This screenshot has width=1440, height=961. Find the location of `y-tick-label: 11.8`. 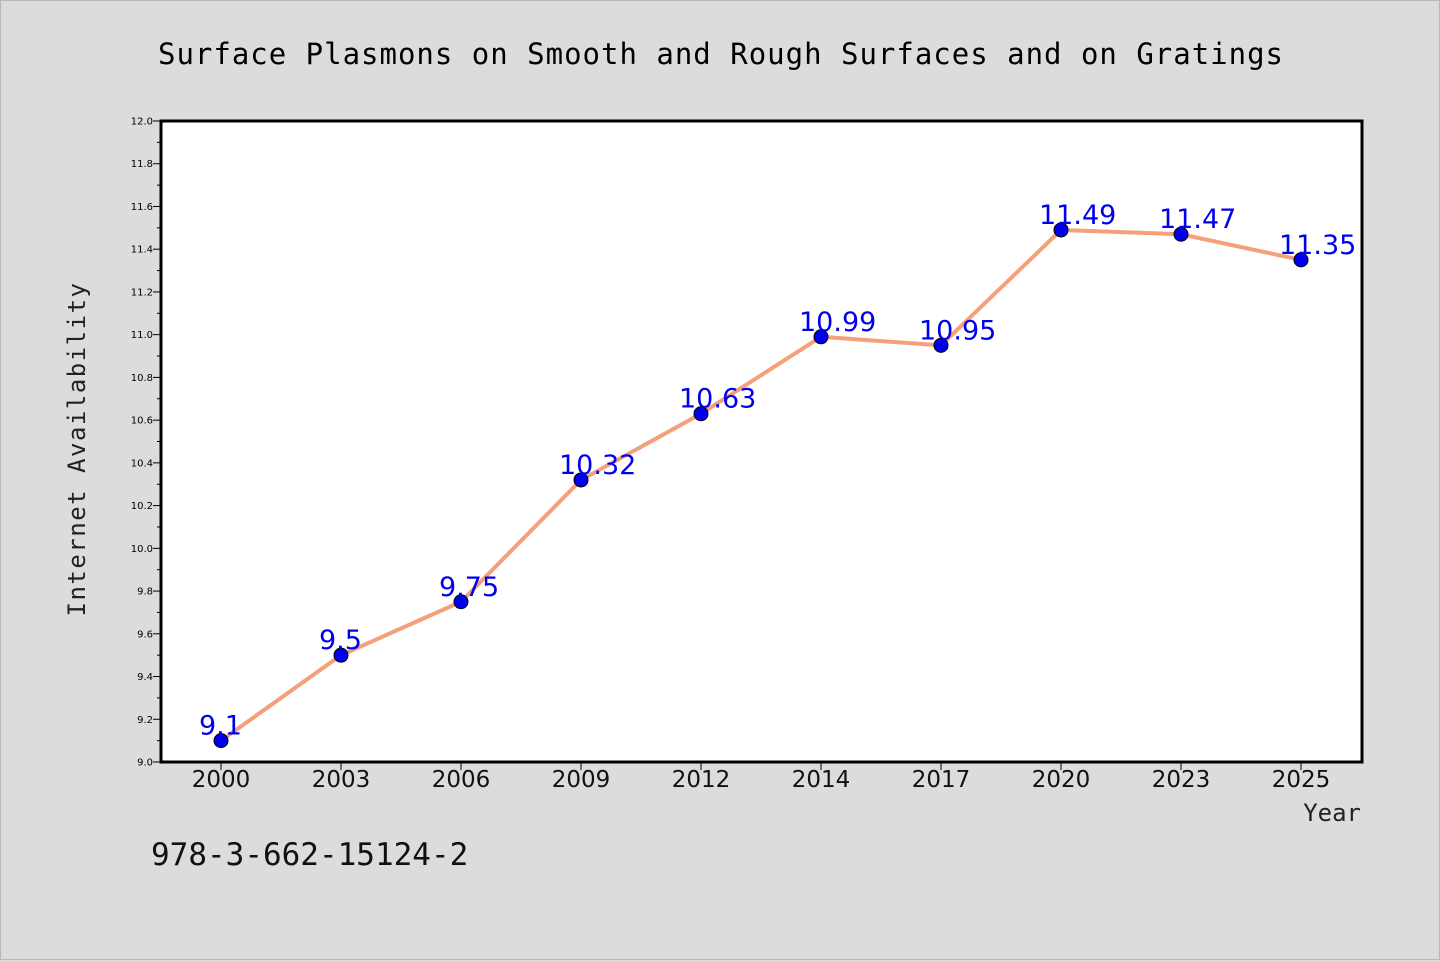

y-tick-label: 11.8 is located at coordinates (142, 164).